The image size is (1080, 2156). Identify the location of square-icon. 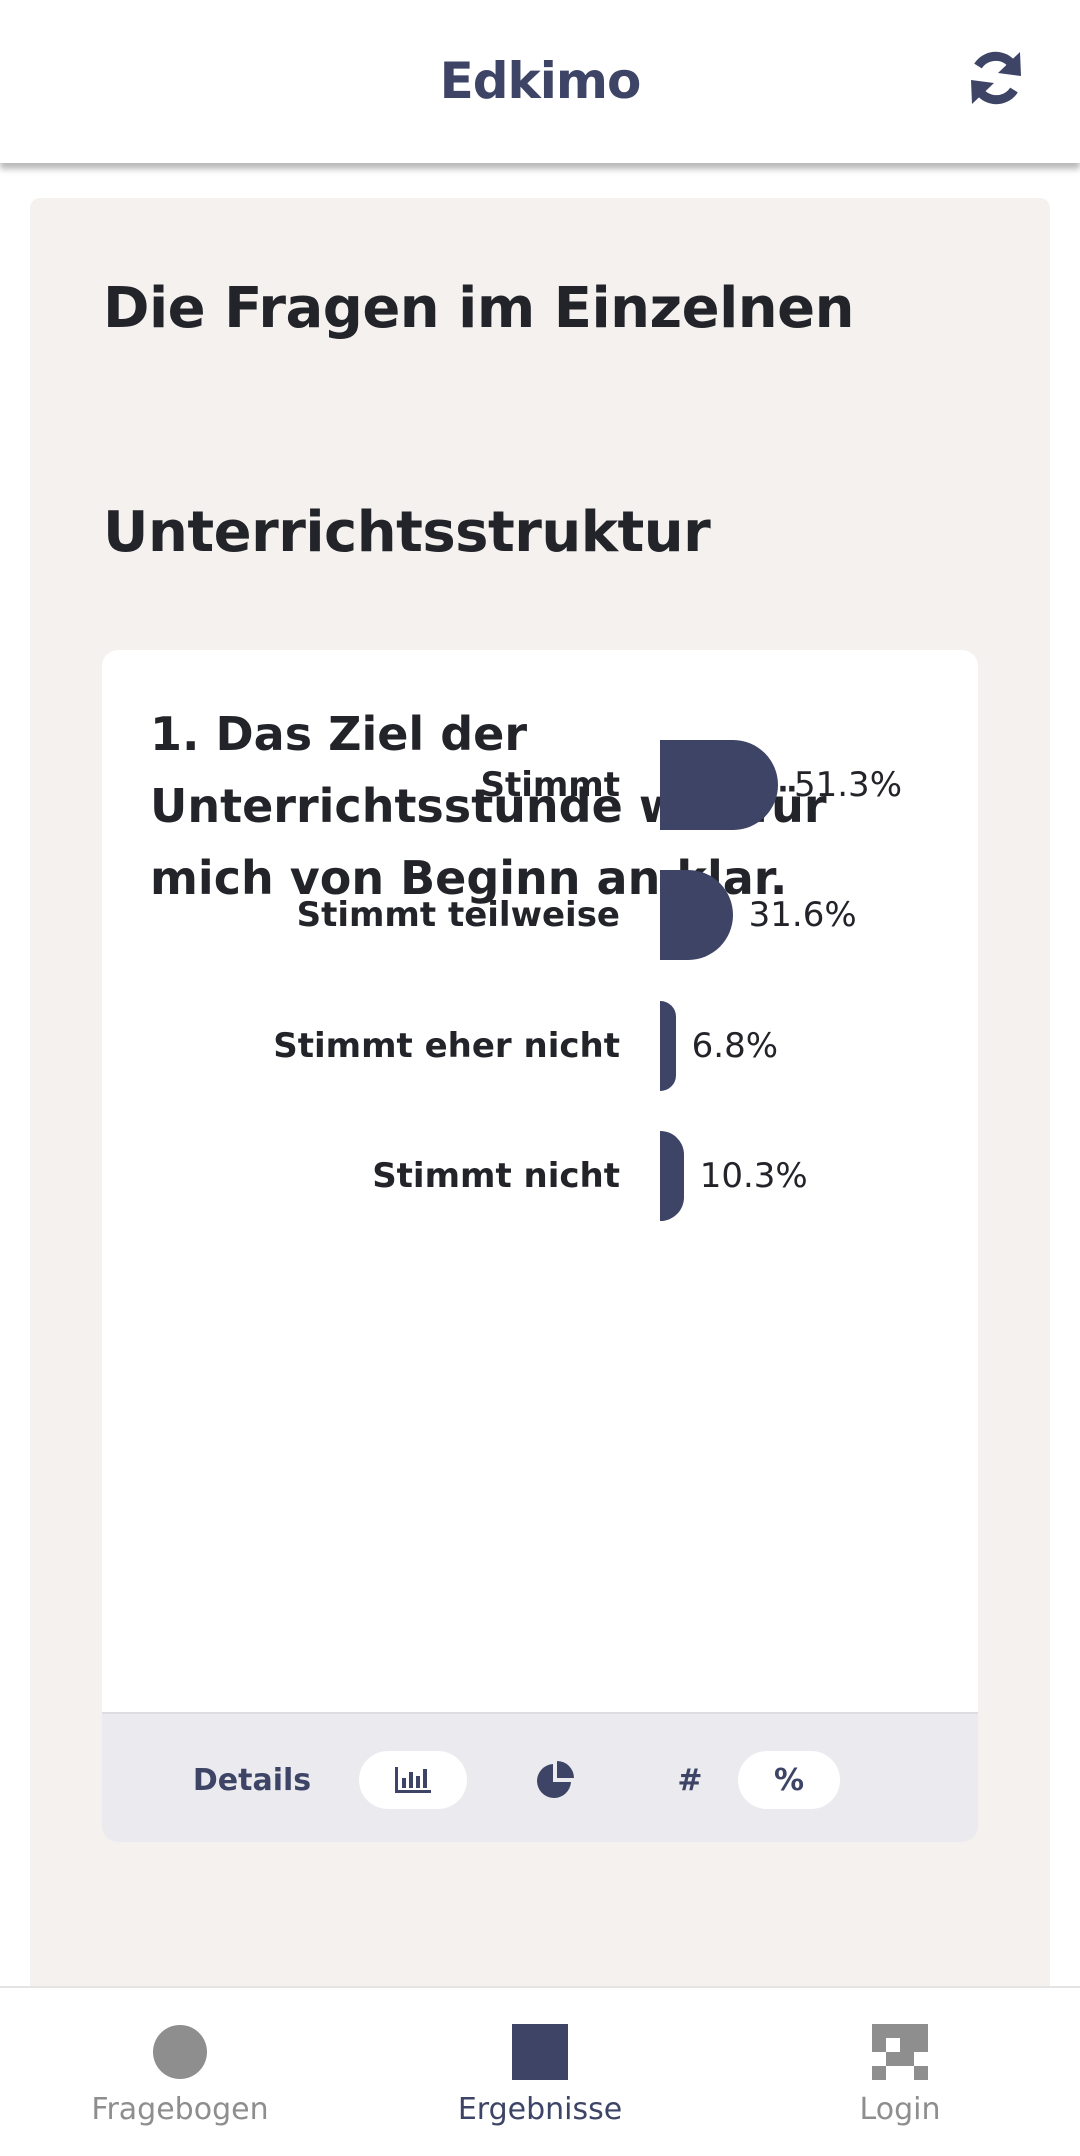
(540, 2052).